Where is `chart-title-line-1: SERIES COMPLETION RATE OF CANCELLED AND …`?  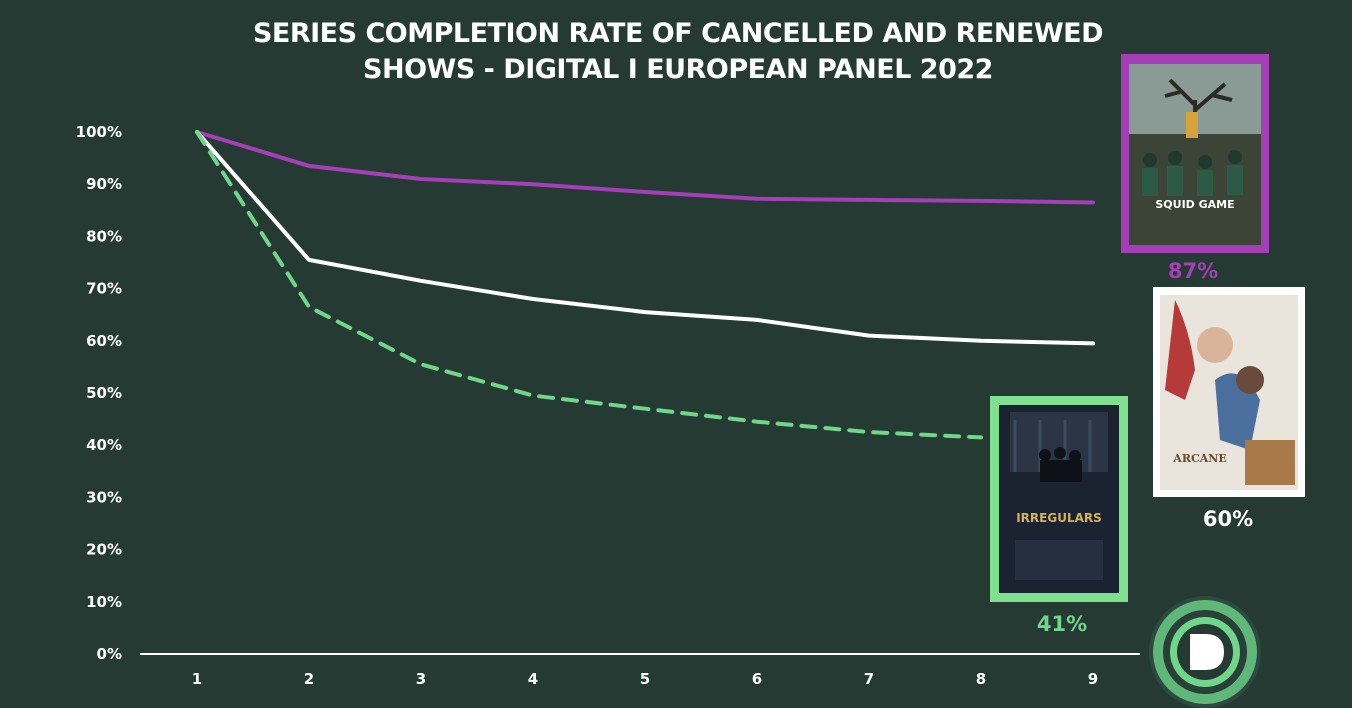
chart-title-line-1: SERIES COMPLETION RATE OF CANCELLED AND … is located at coordinates (678, 33).